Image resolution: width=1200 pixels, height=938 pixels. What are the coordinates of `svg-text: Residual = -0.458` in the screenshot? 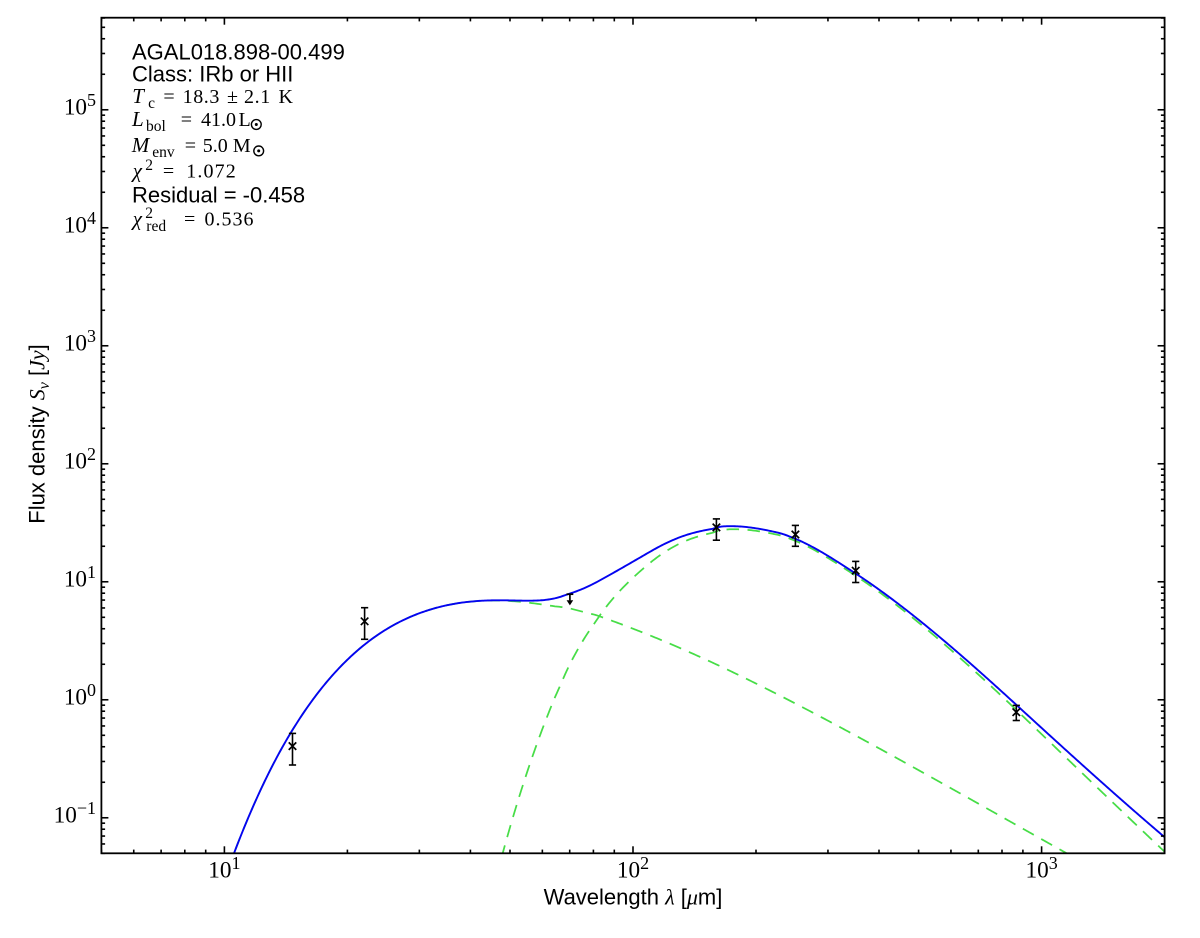 It's located at (218, 195).